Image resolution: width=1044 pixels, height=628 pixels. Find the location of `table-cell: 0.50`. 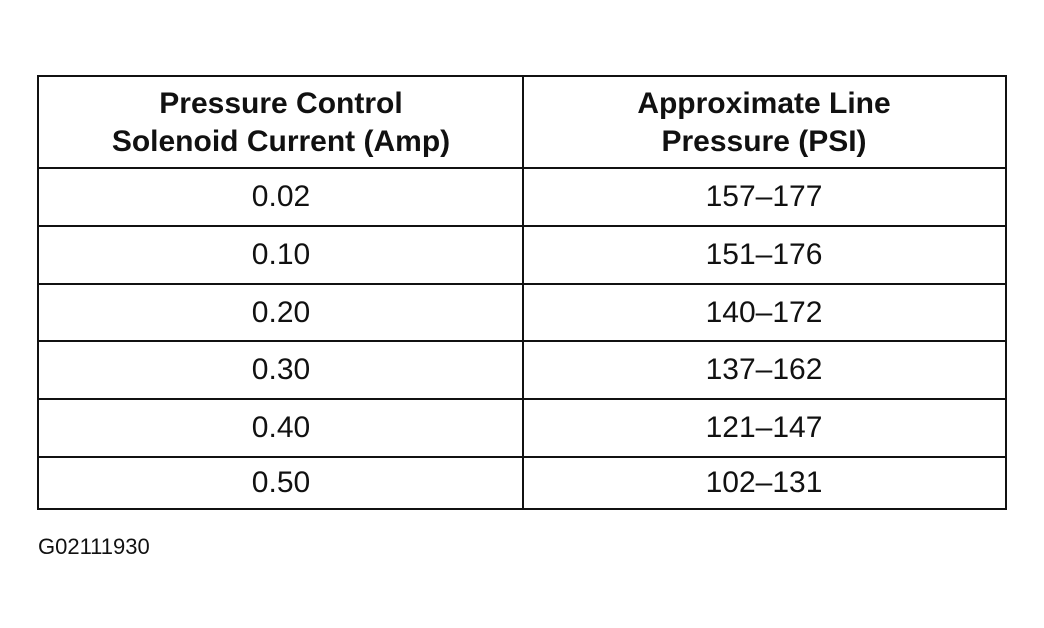

table-cell: 0.50 is located at coordinates (281, 482).